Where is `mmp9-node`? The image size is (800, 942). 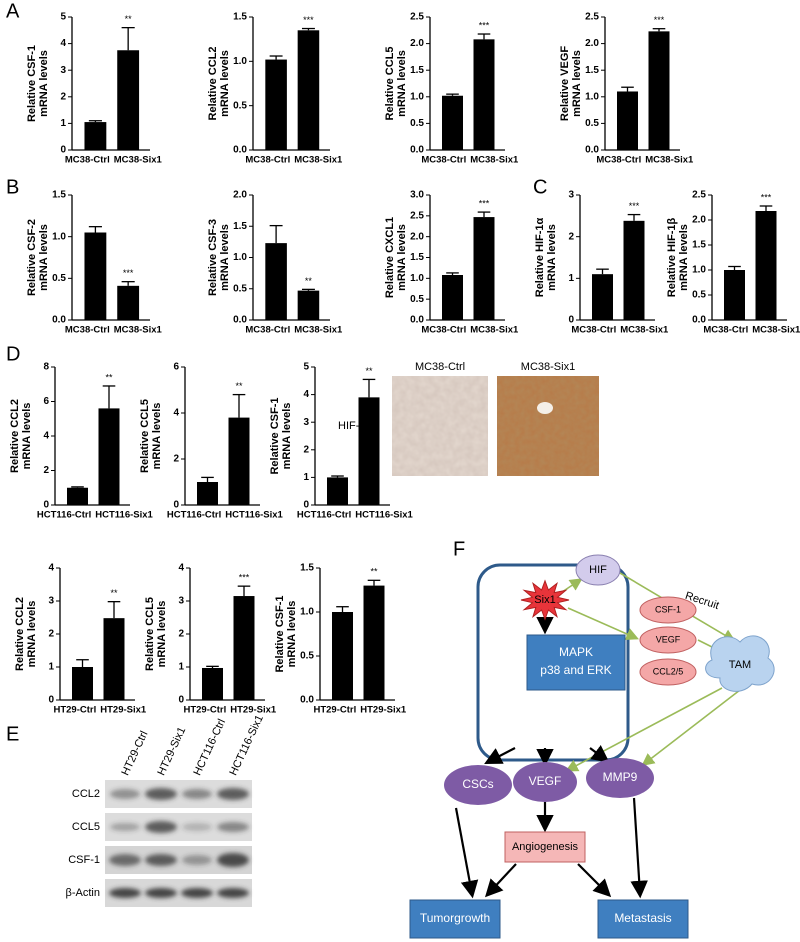
mmp9-node is located at coordinates (620, 778).